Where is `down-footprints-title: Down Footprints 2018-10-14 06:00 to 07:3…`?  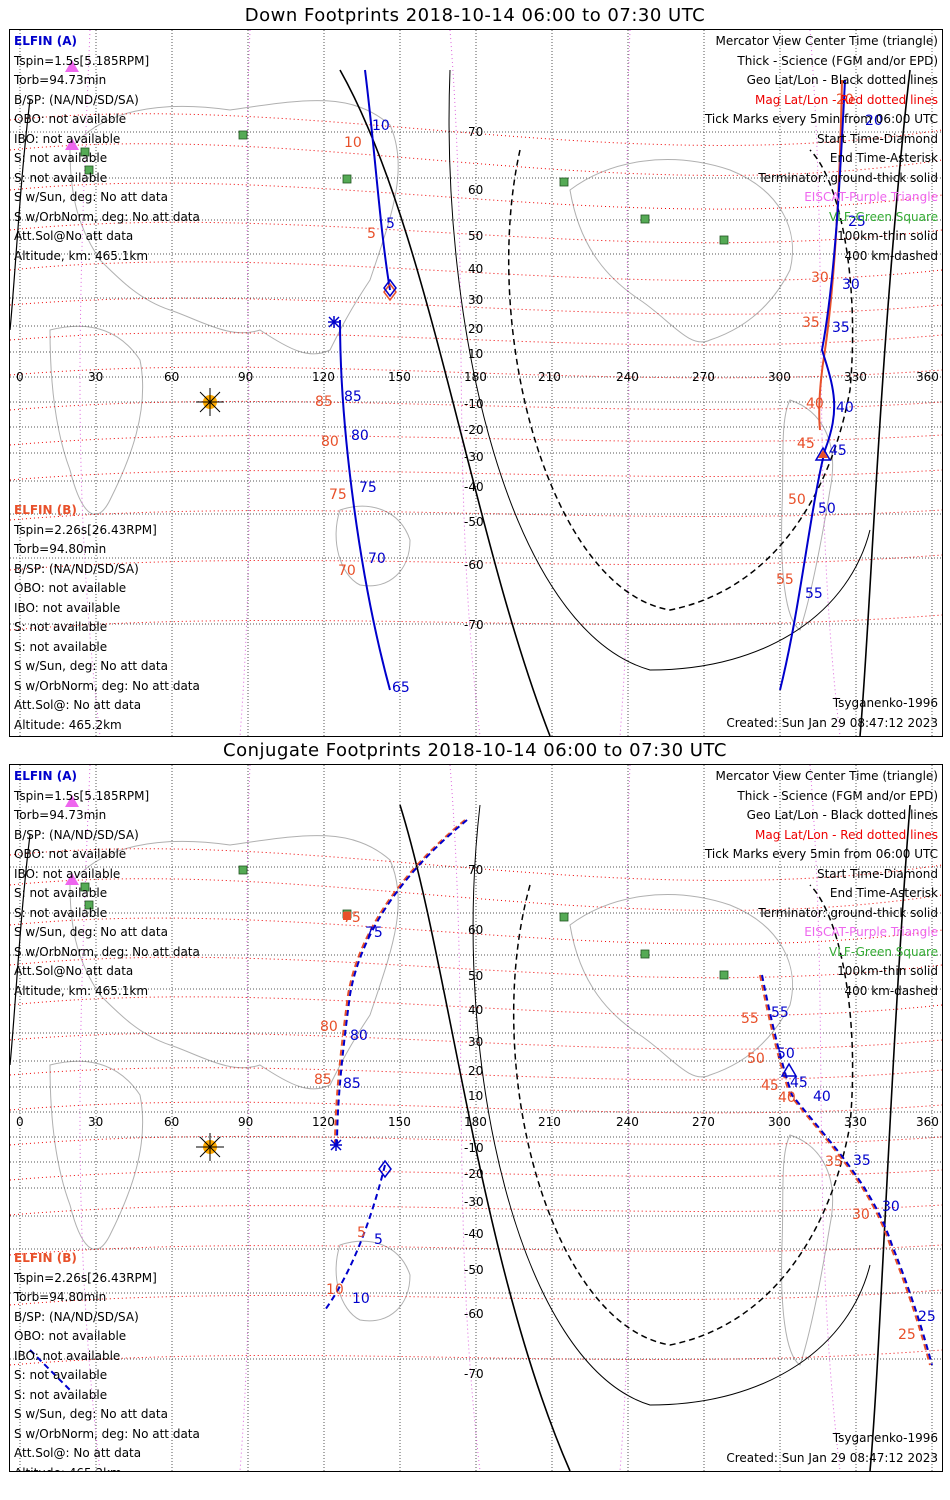
down-footprints-title: Down Footprints 2018-10-14 06:00 to 07:3… is located at coordinates (475, 15).